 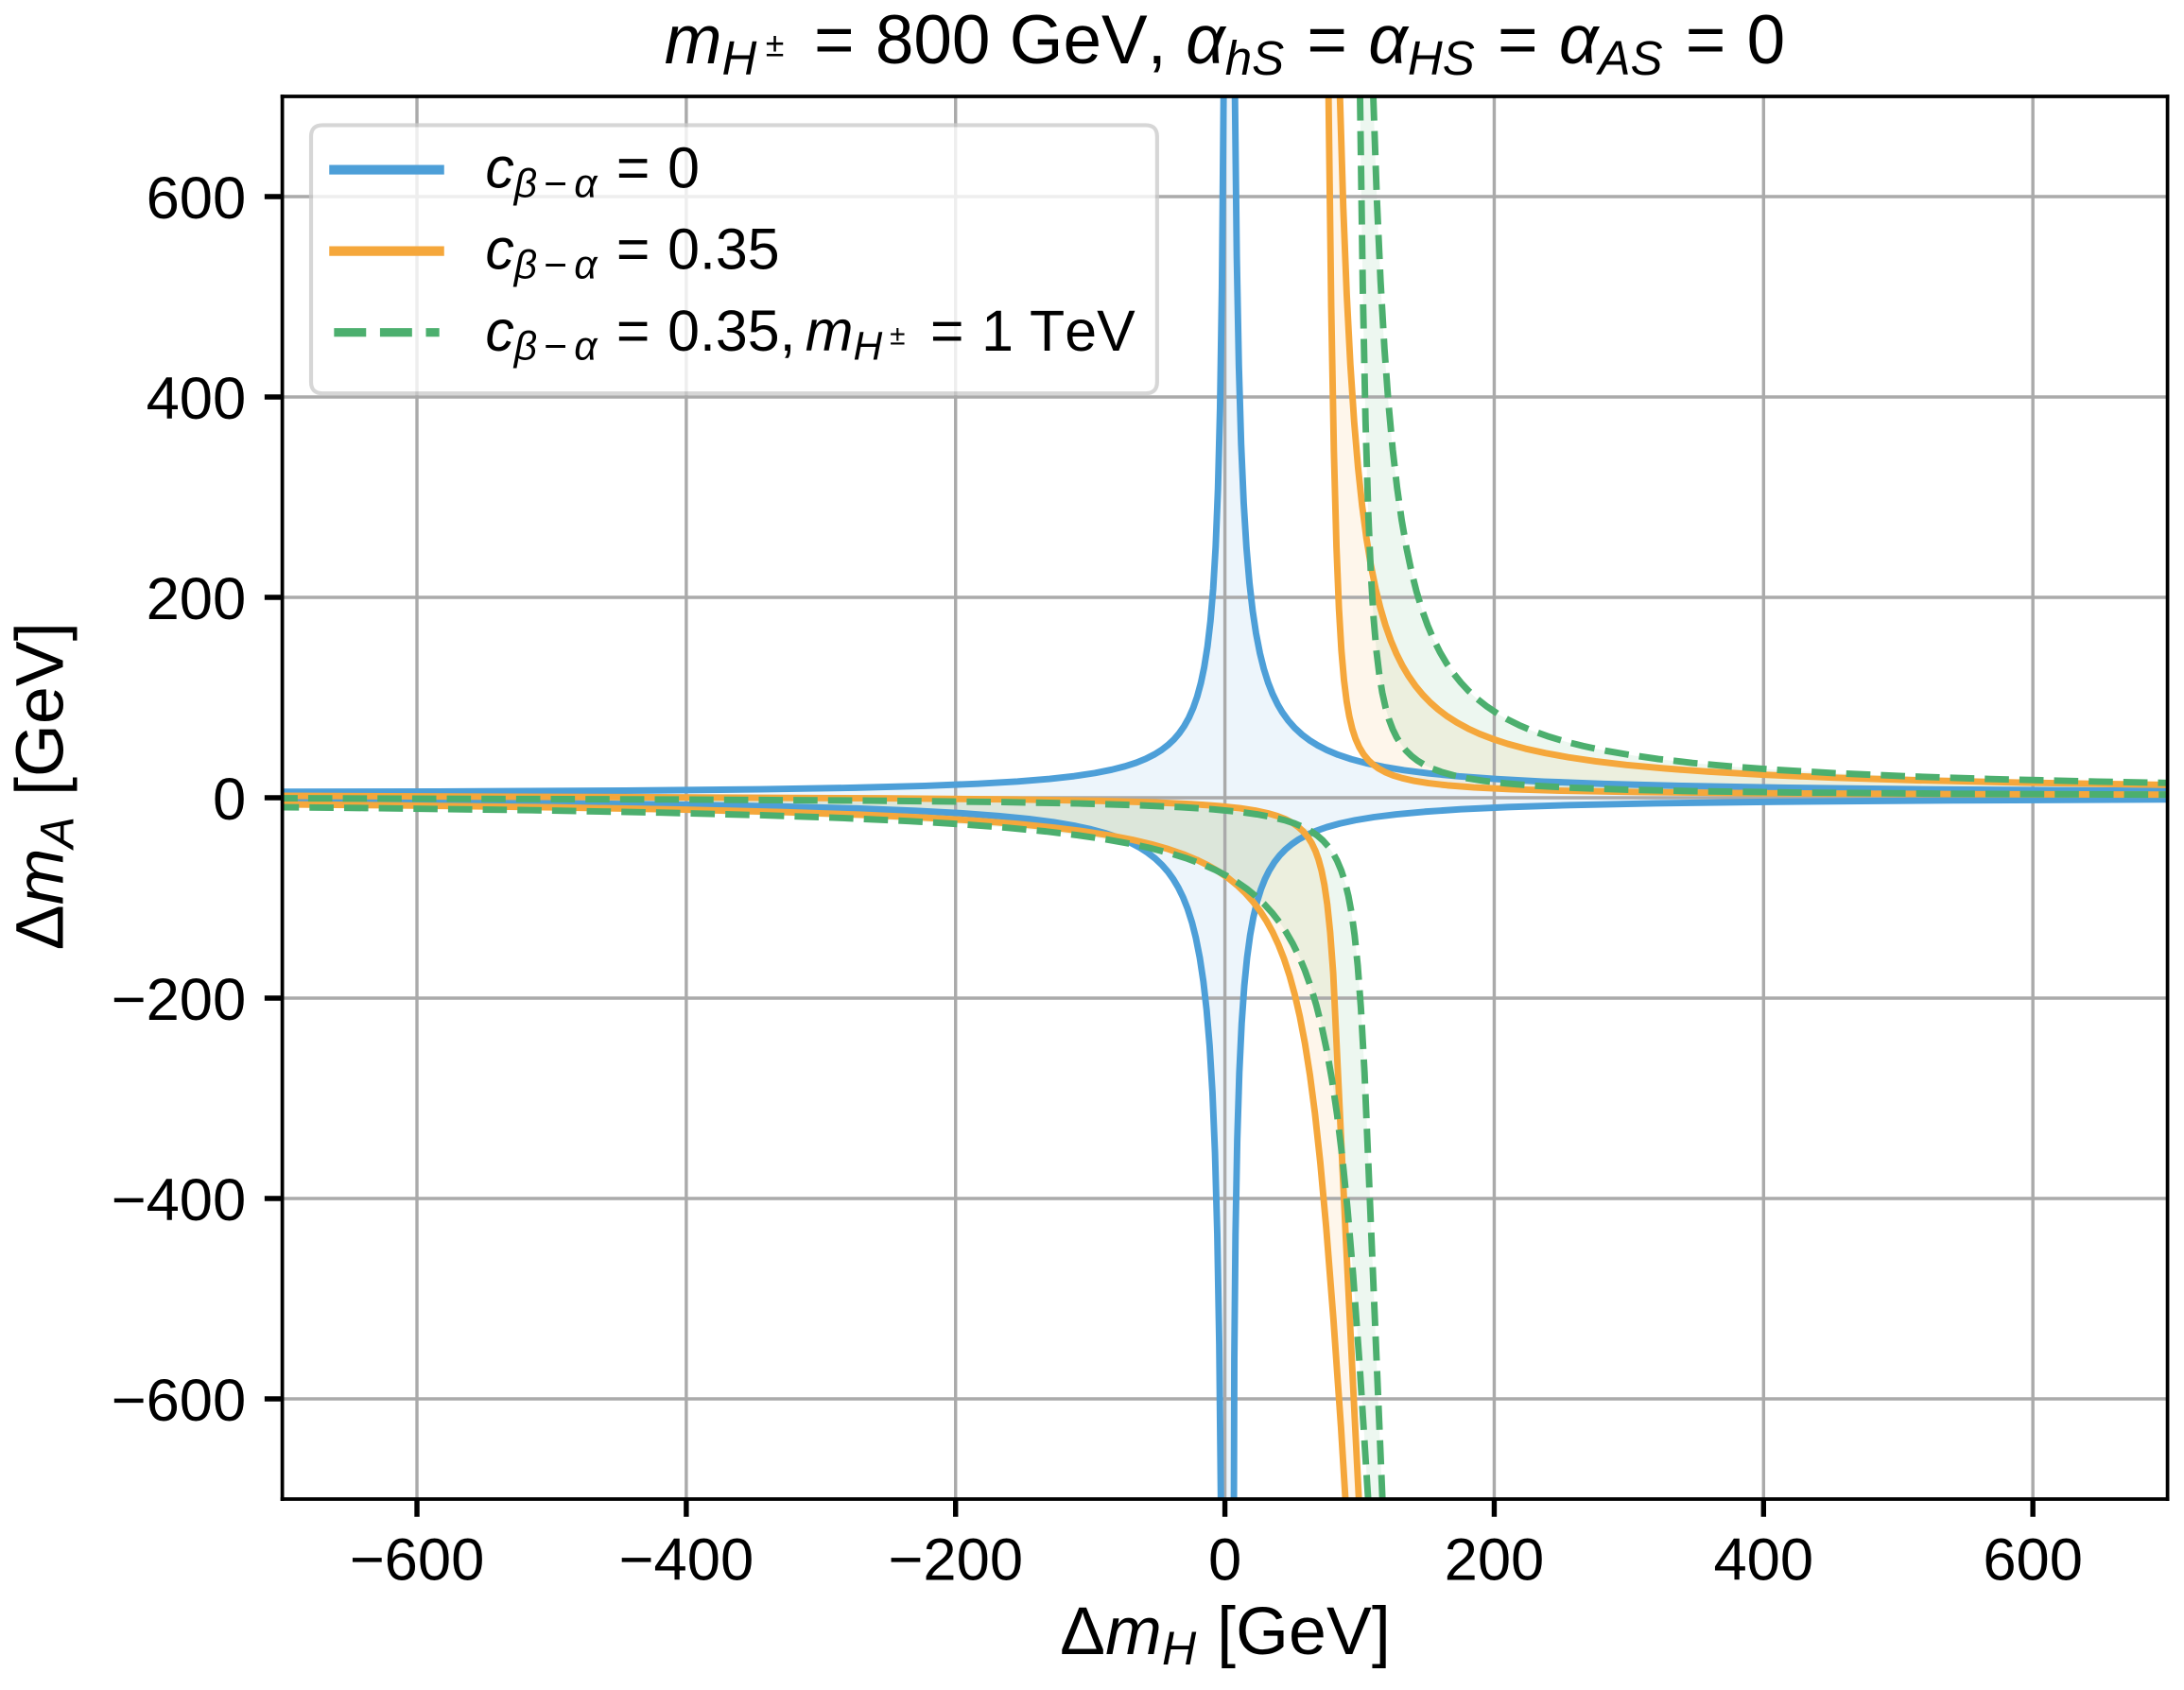 I want to click on svg-text:Δ [ G: Δ [ G e V ] m H, so click(x=1234, y=1634).